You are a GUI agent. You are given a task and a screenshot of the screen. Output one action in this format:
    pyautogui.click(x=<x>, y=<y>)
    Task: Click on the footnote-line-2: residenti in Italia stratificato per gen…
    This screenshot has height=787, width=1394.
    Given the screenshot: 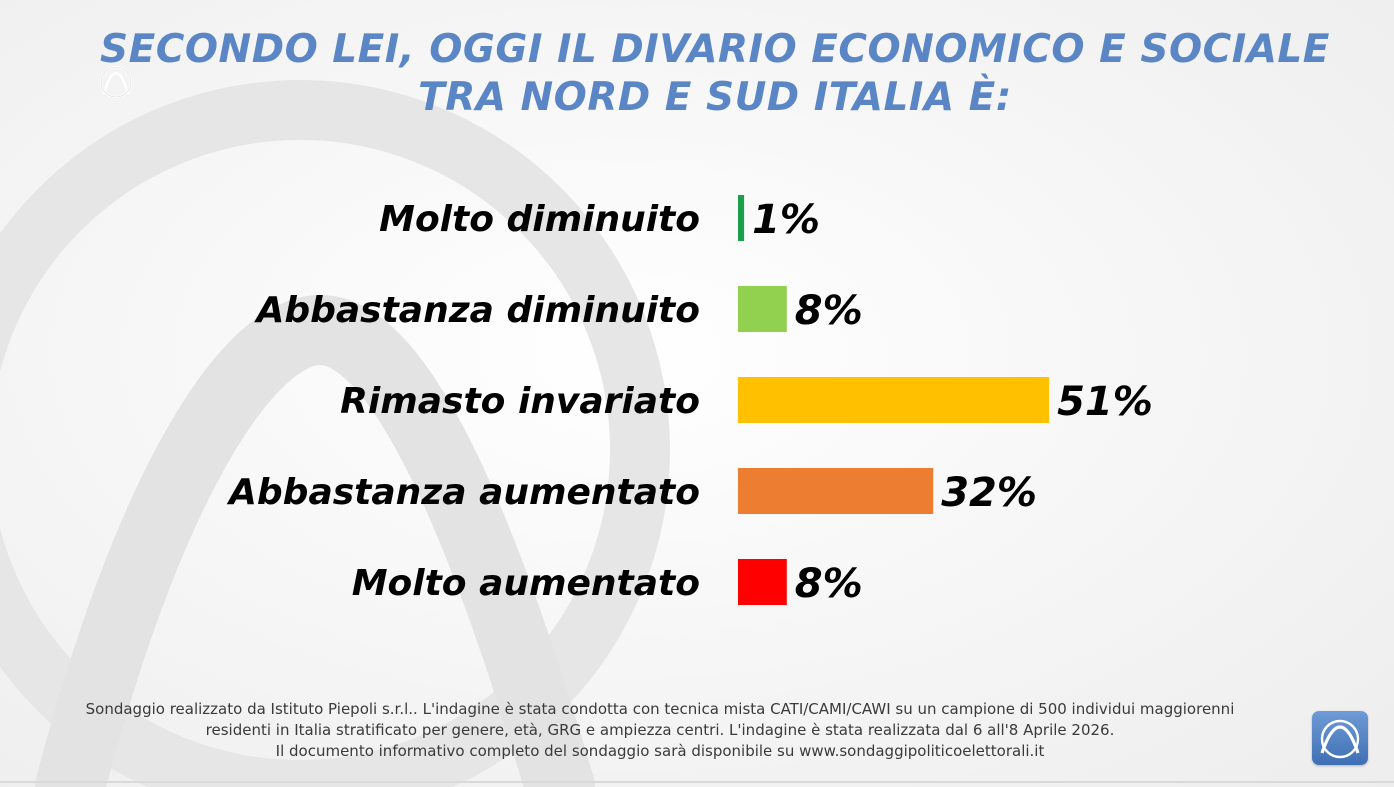 What is the action you would take?
    pyautogui.click(x=660, y=730)
    